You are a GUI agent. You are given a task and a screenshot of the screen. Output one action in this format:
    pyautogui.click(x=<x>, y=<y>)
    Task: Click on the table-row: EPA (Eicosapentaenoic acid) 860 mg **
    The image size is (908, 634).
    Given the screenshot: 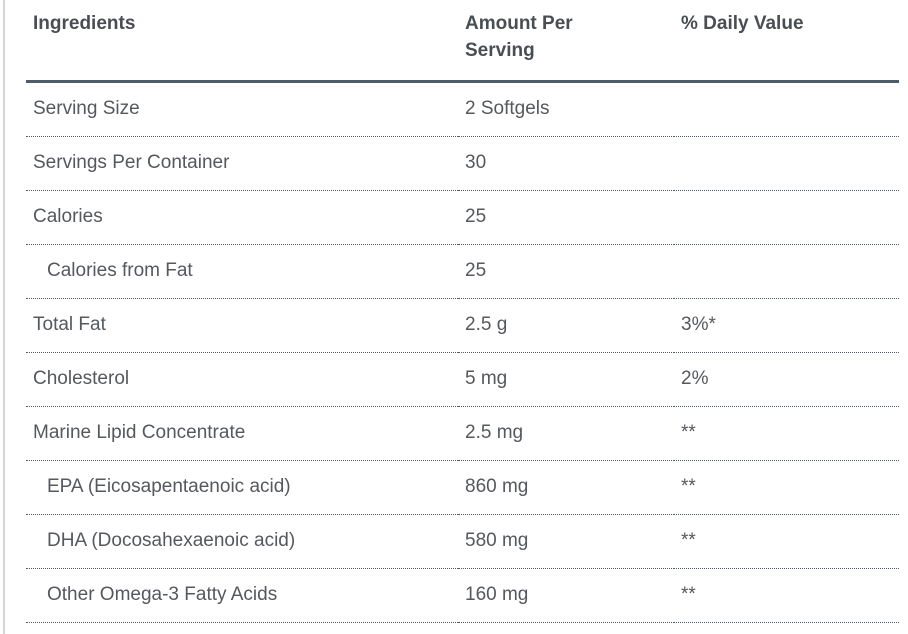 What is the action you would take?
    pyautogui.click(x=462, y=487)
    